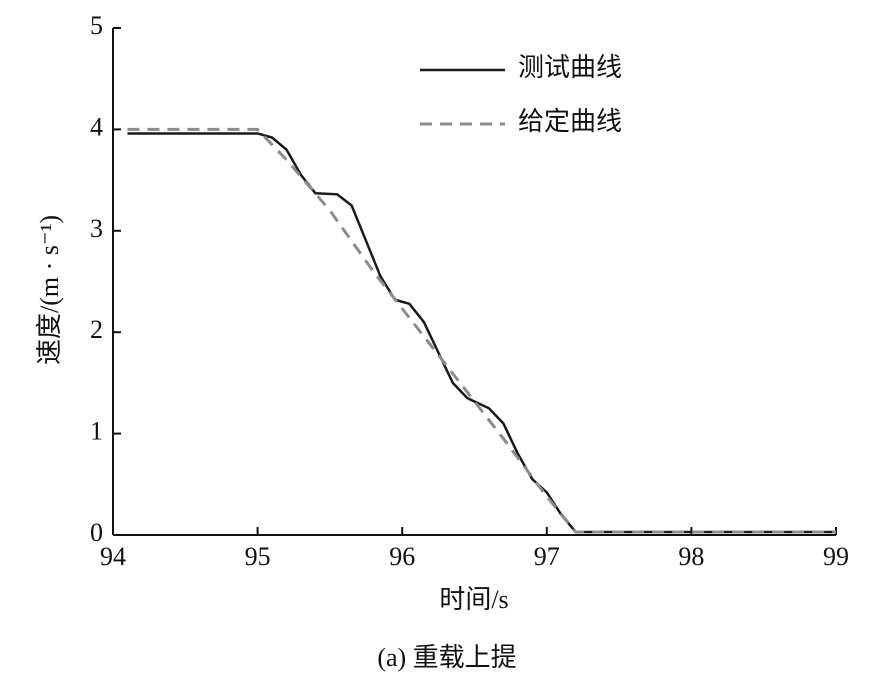 The height and width of the screenshot is (689, 895). Describe the element at coordinates (836, 556) in the screenshot. I see `x-tick-label: 99` at that location.